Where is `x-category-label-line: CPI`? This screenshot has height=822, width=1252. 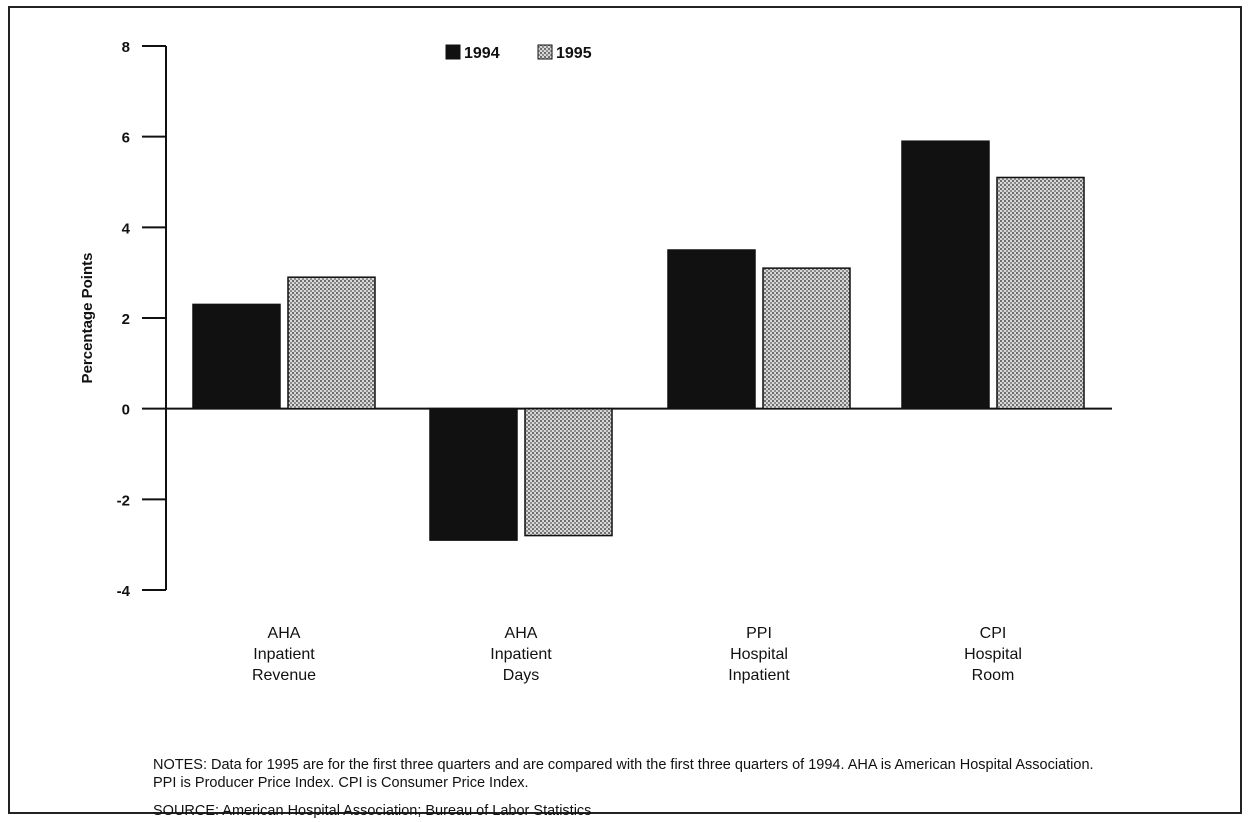 x-category-label-line: CPI is located at coordinates (993, 633).